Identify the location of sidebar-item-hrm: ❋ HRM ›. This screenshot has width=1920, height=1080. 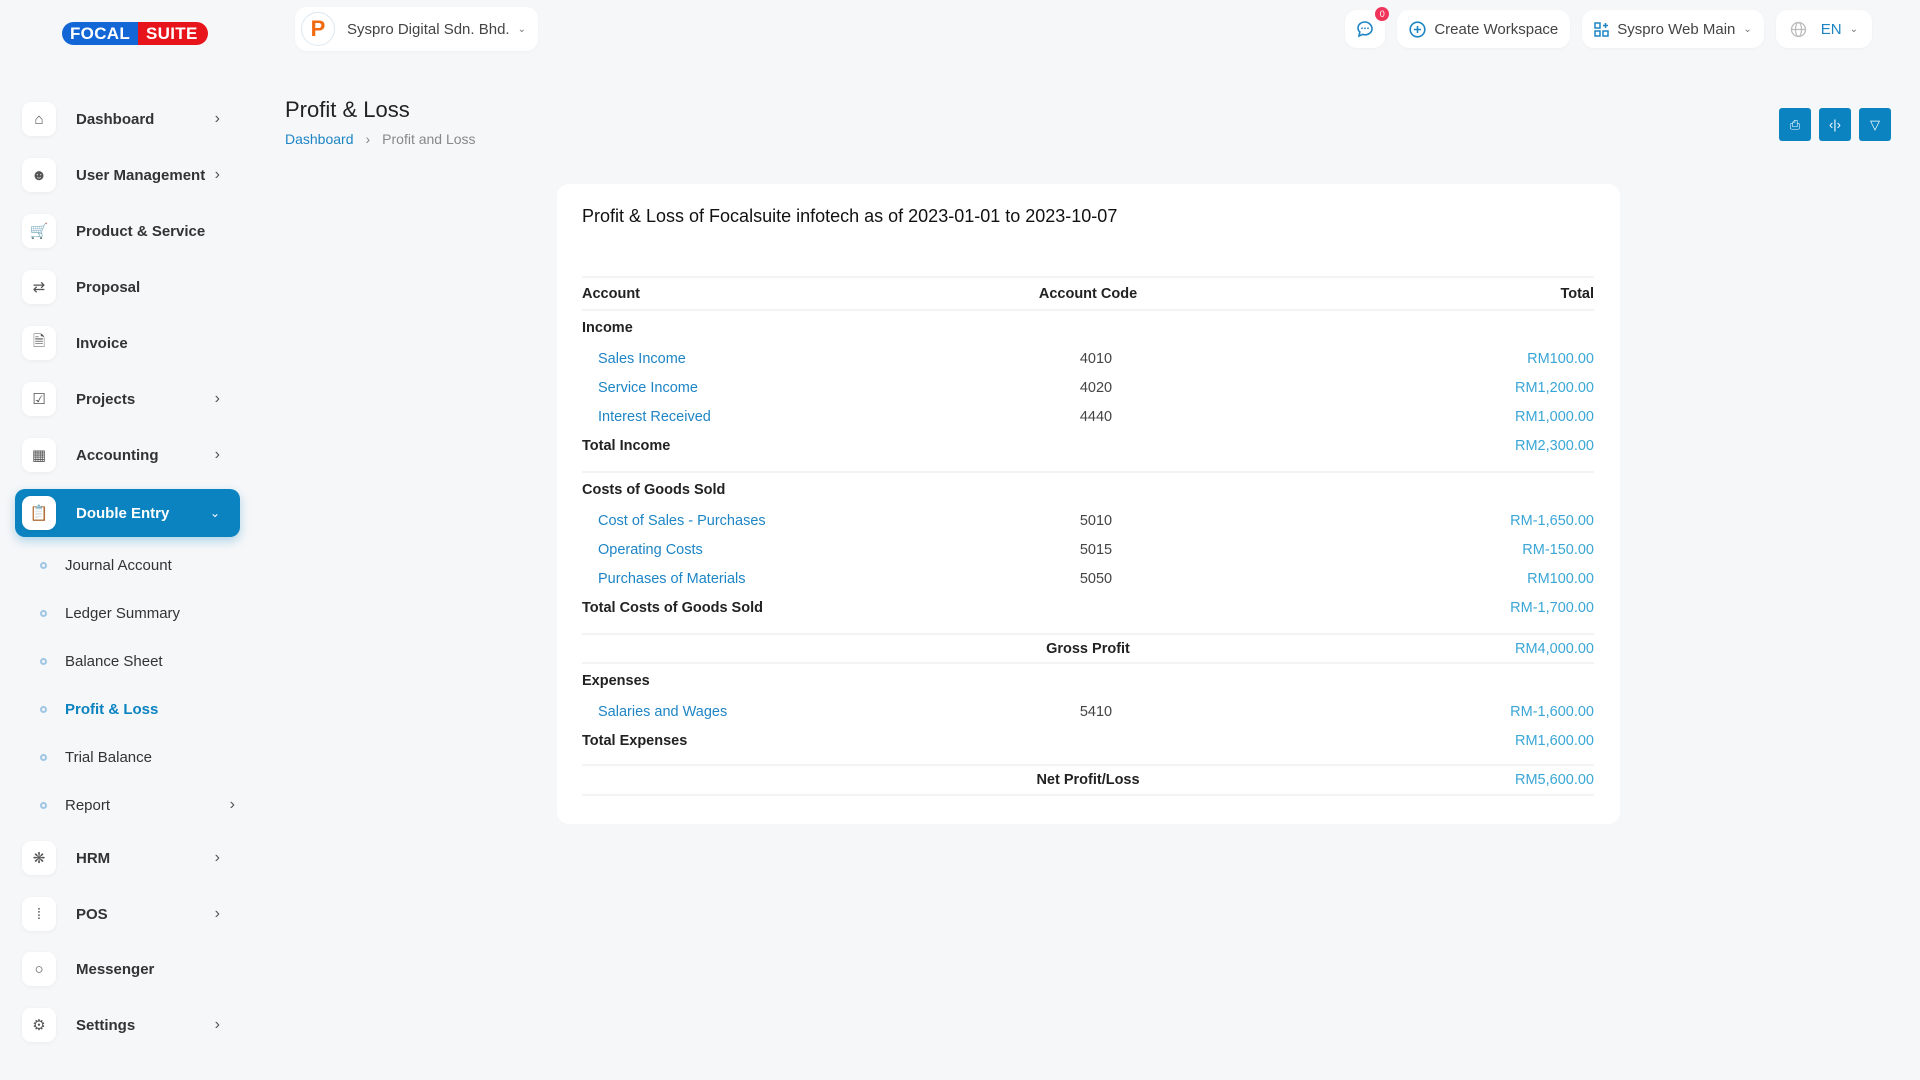
(127, 858).